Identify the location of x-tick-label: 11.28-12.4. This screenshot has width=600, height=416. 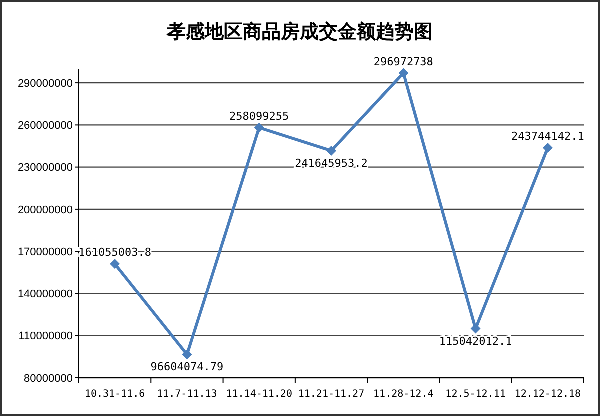
(404, 394).